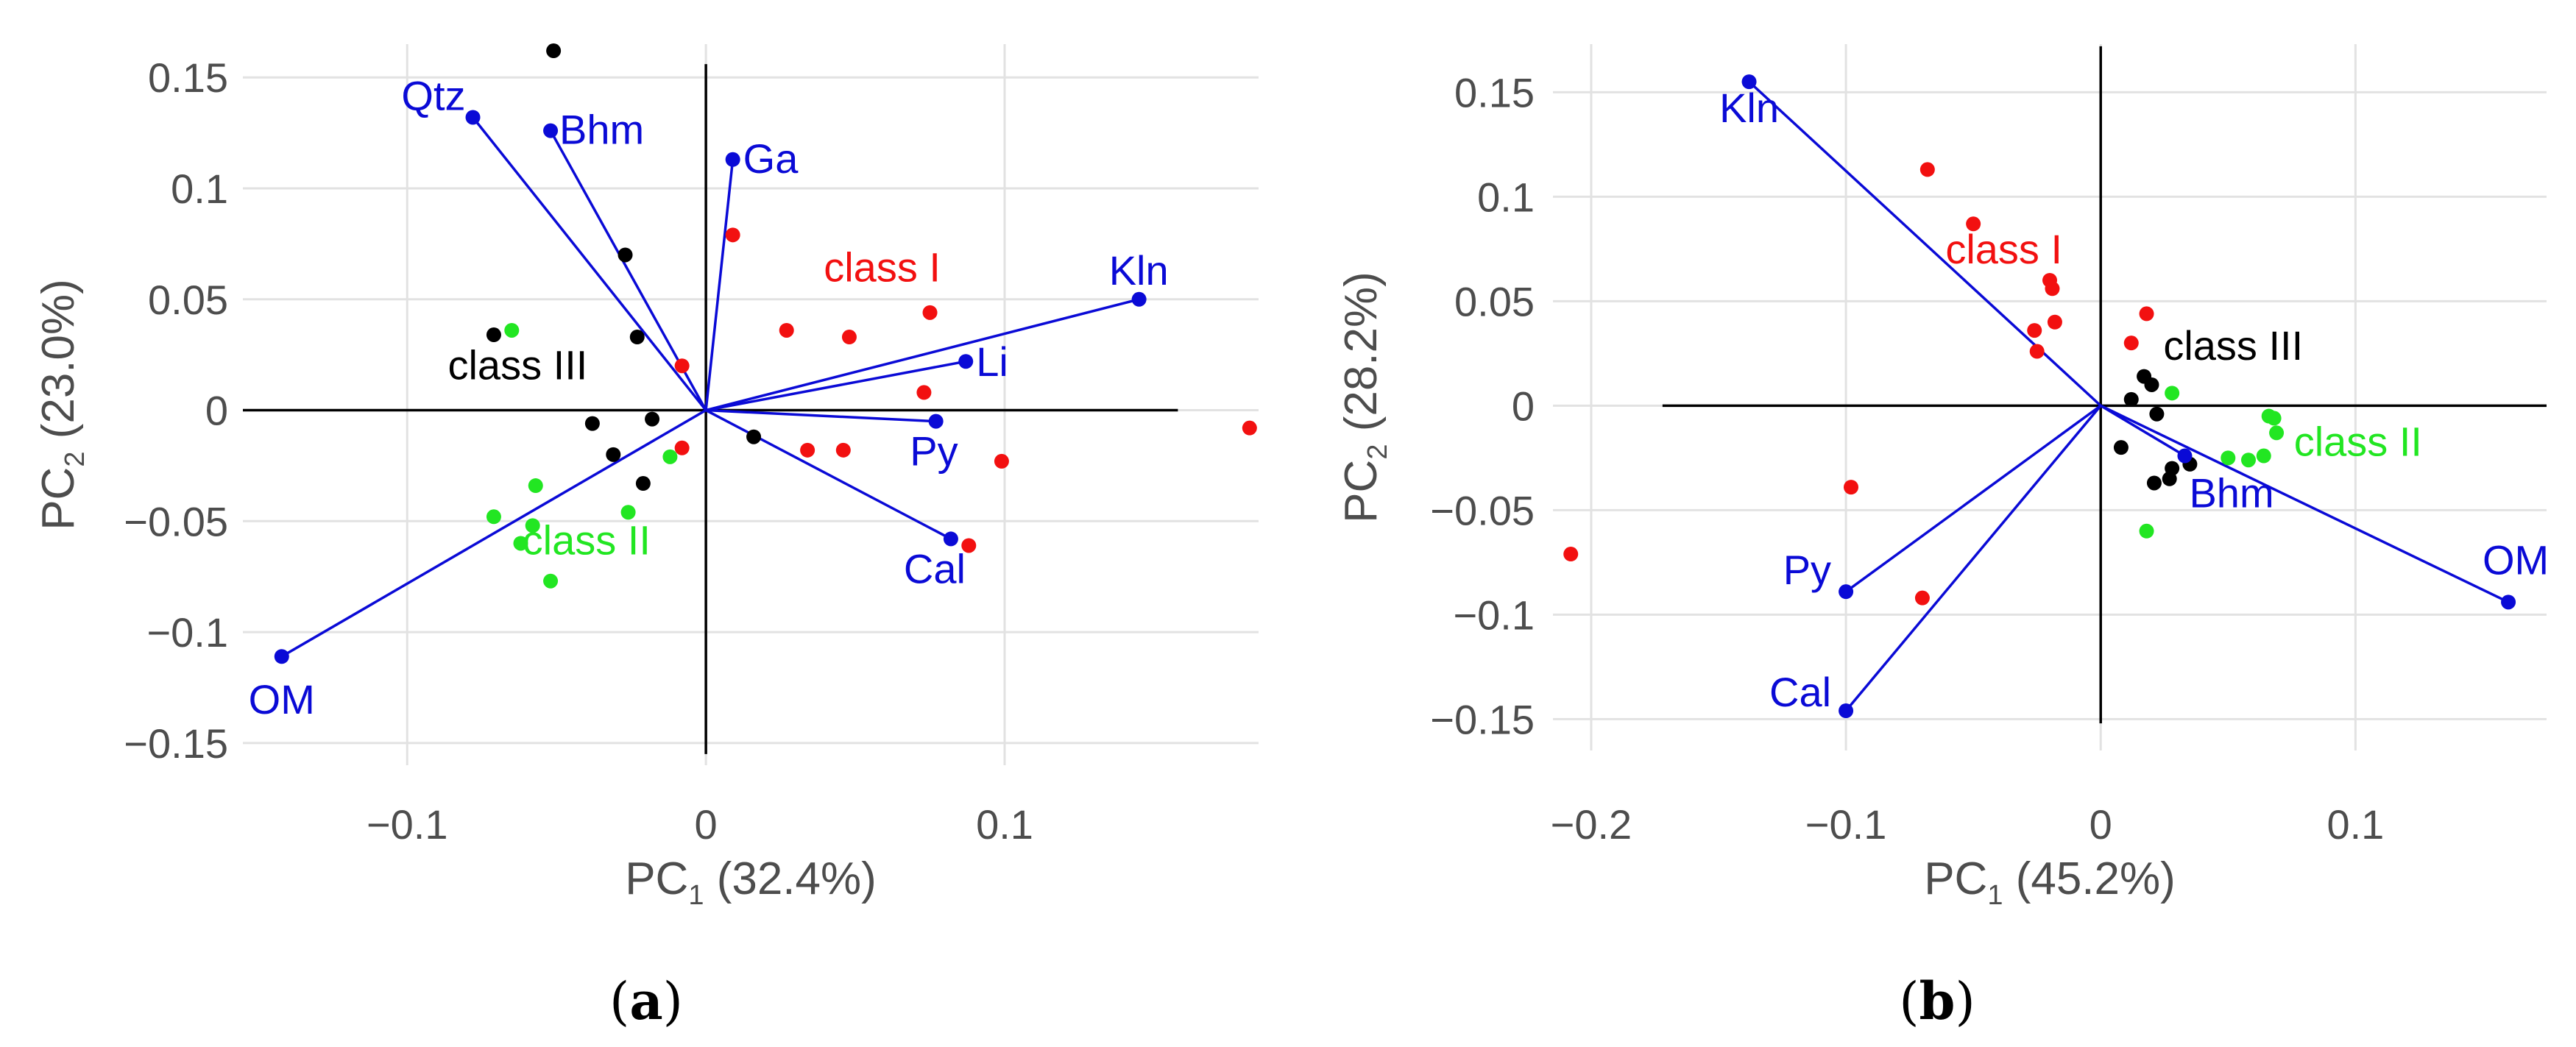  Describe the element at coordinates (836, 386) in the screenshot. I see `loading-vector-li` at that location.